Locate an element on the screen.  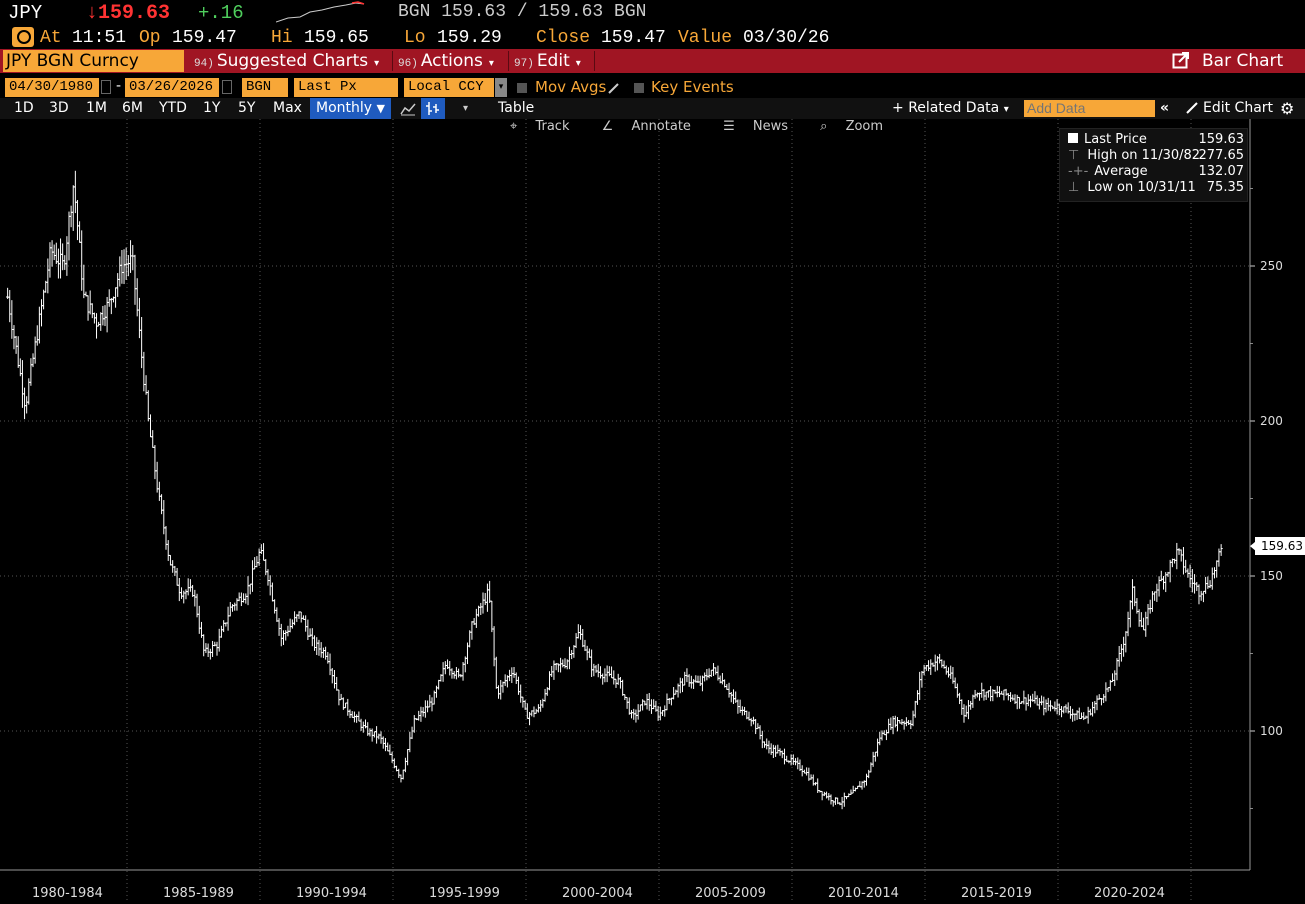
low-value: 159.29 is located at coordinates (469, 38).